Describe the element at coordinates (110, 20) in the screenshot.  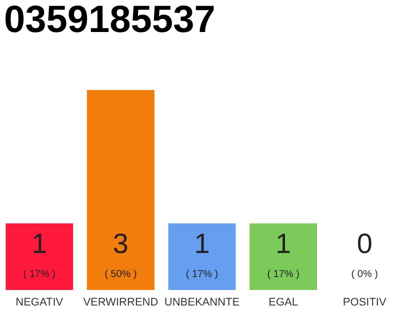
I see `chart-title: 0359185537` at that location.